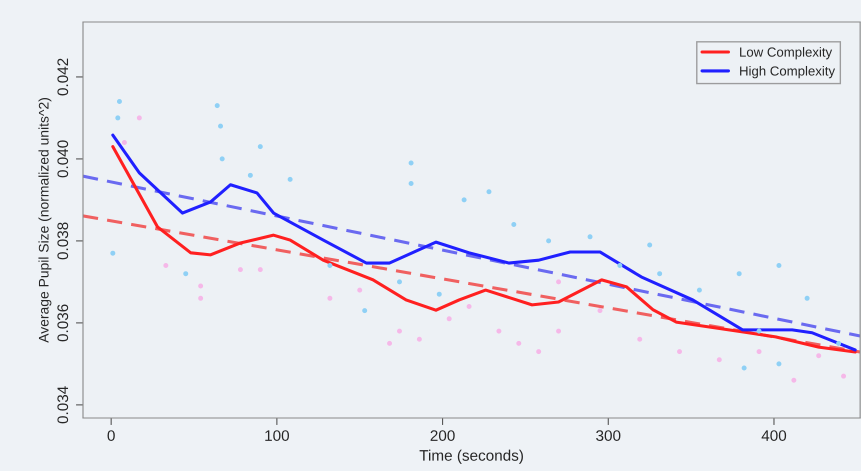  Describe the element at coordinates (62, 323) in the screenshot. I see `y-tick-label: 0.036` at that location.